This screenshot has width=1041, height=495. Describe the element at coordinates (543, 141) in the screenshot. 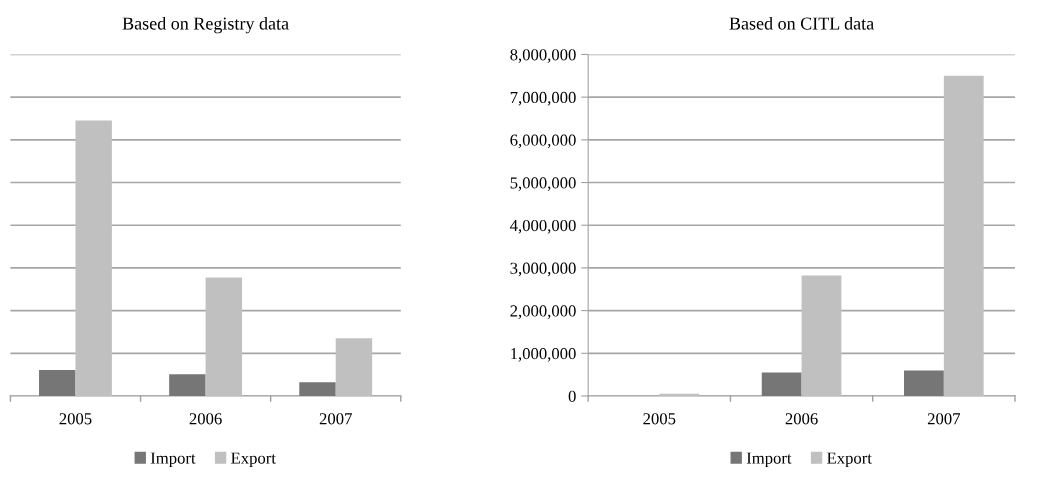

I see `y-tick-label: 6,000,000` at that location.